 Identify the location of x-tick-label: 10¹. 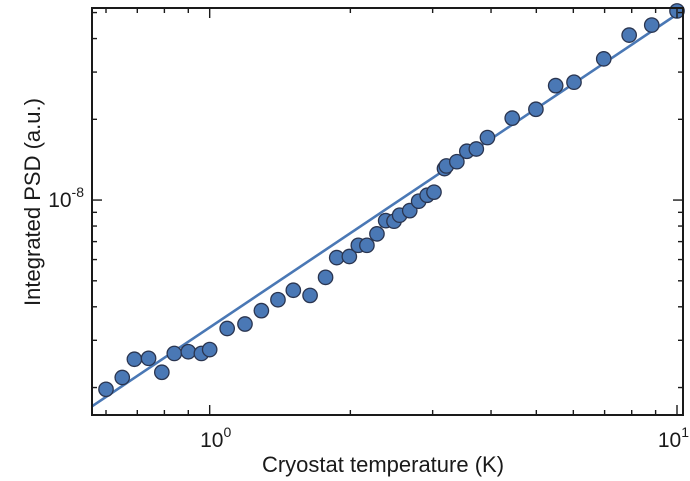
(673, 438).